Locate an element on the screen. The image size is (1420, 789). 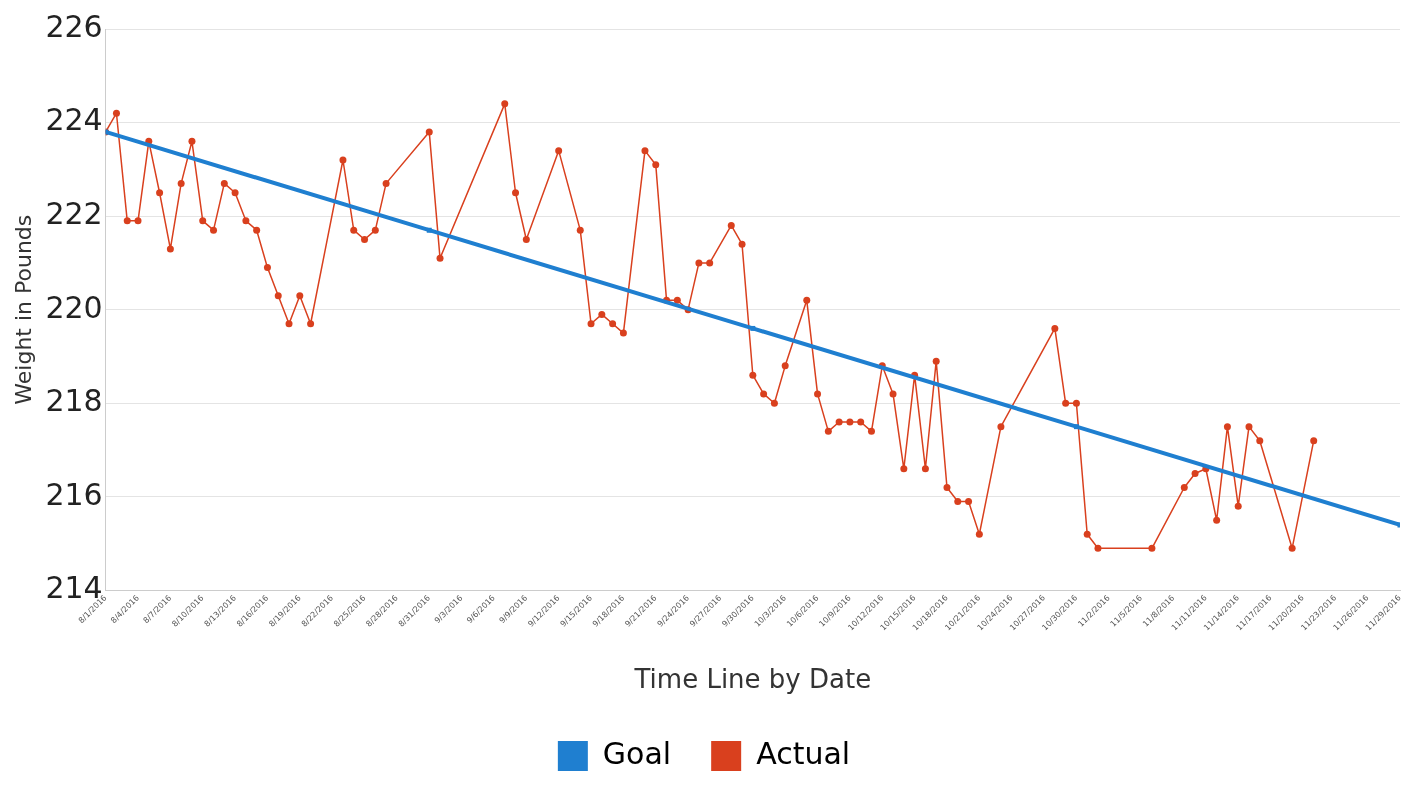
y-tick-label: 220 is located at coordinates (74, 307).